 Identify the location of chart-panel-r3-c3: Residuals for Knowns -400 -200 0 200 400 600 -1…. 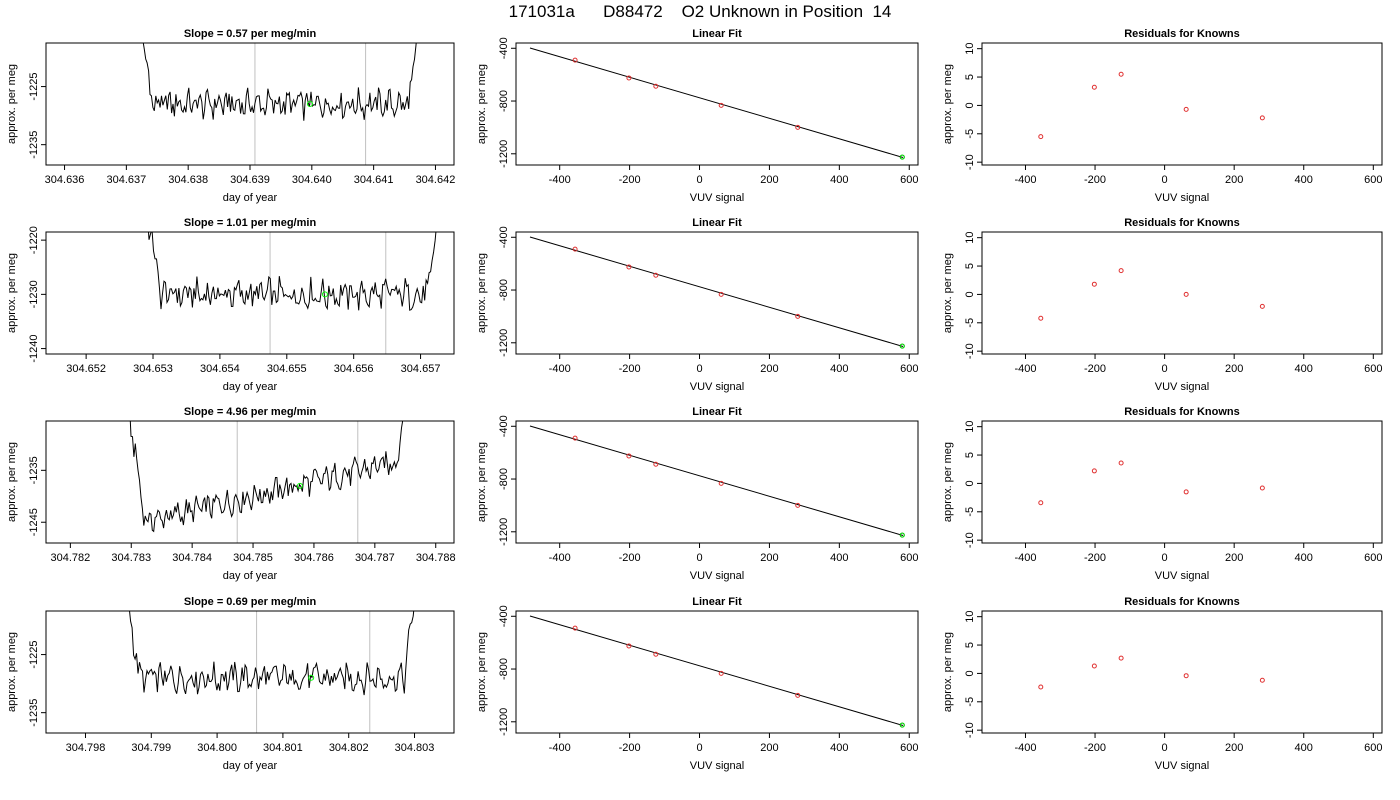
(1162, 494).